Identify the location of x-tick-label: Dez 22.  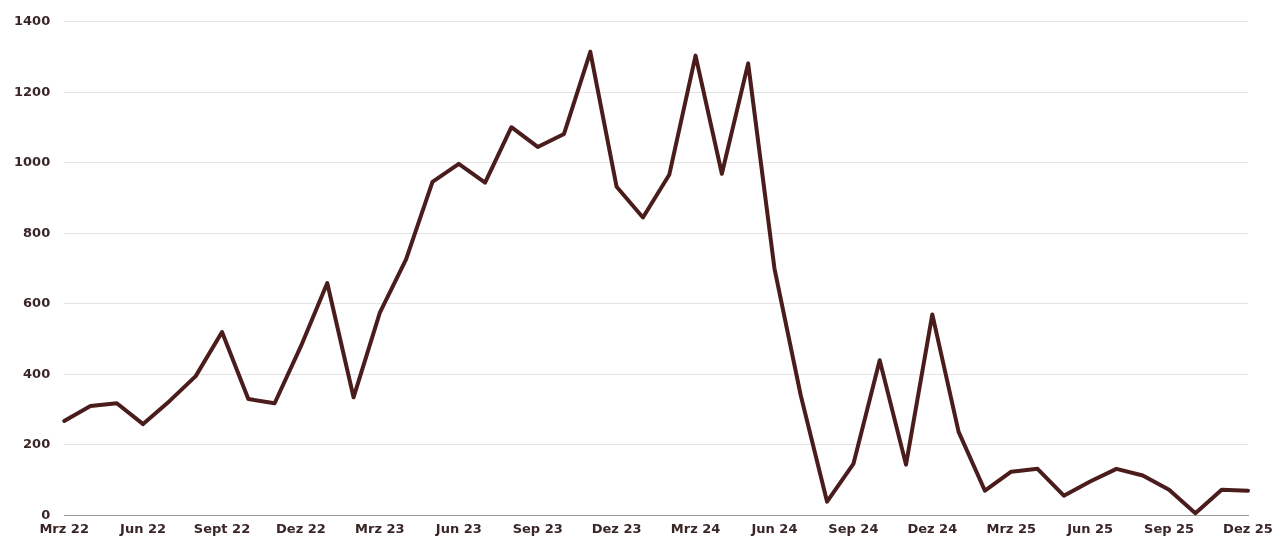
(301, 528).